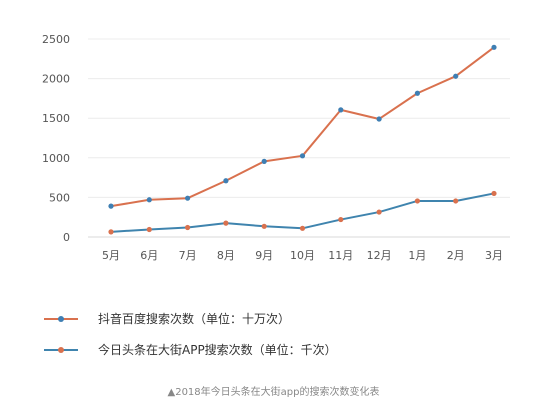 Image resolution: width=547 pixels, height=409 pixels. What do you see at coordinates (149, 255) in the screenshot?
I see `x-tick-label: 6月` at bounding box center [149, 255].